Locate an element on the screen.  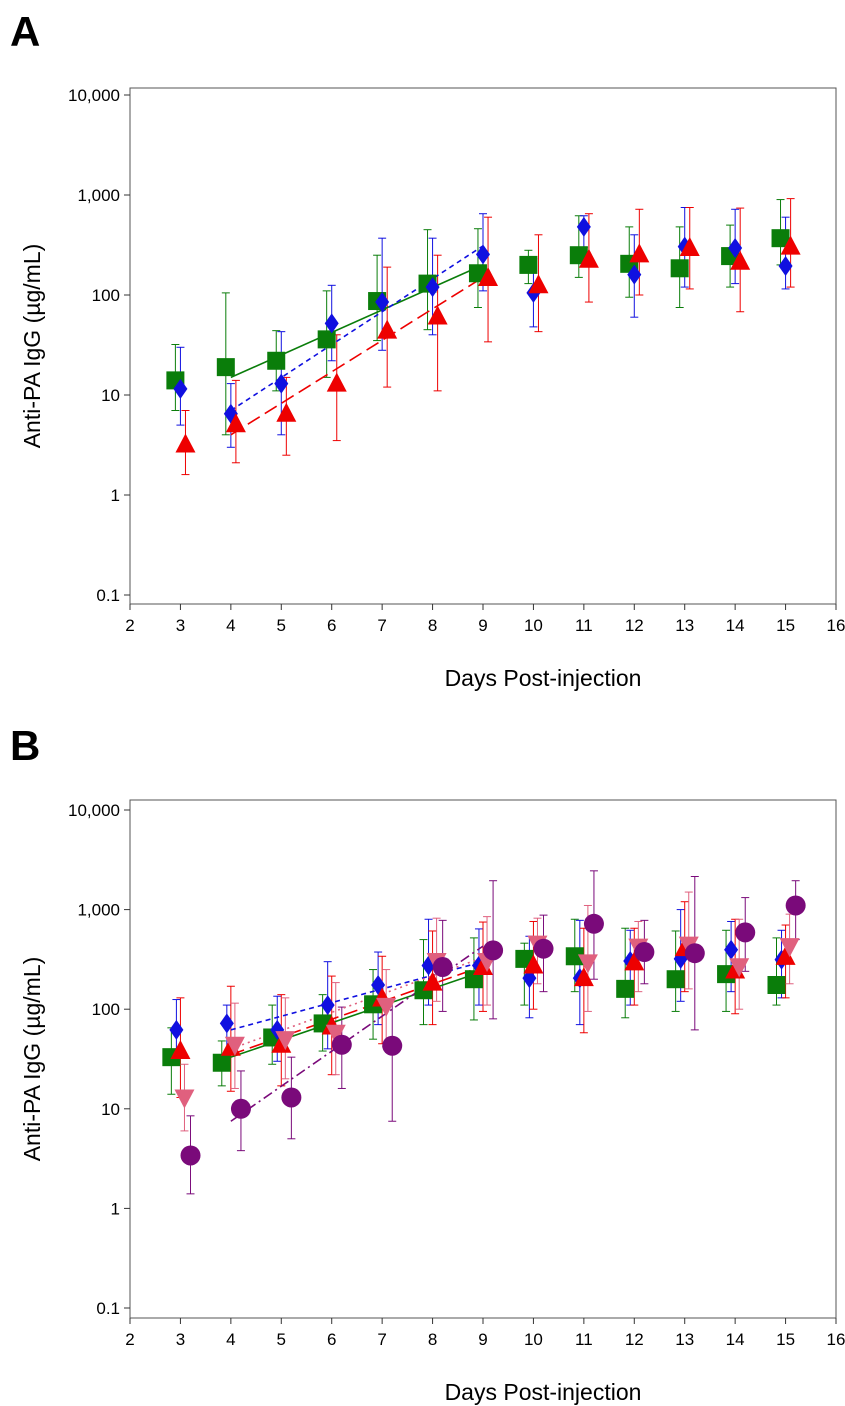
series-diamond-points is located at coordinates (483, 320).